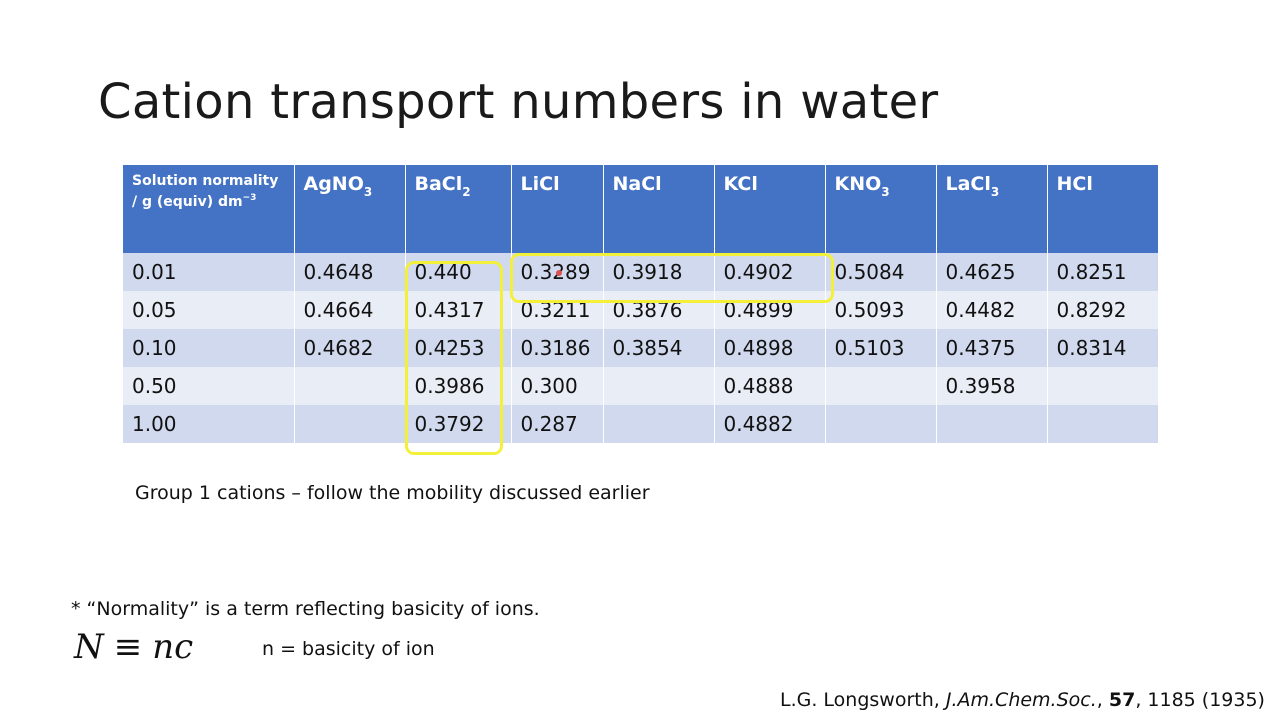 The image size is (1280, 720). What do you see at coordinates (1122, 700) in the screenshot?
I see `citation-volume: 57` at bounding box center [1122, 700].